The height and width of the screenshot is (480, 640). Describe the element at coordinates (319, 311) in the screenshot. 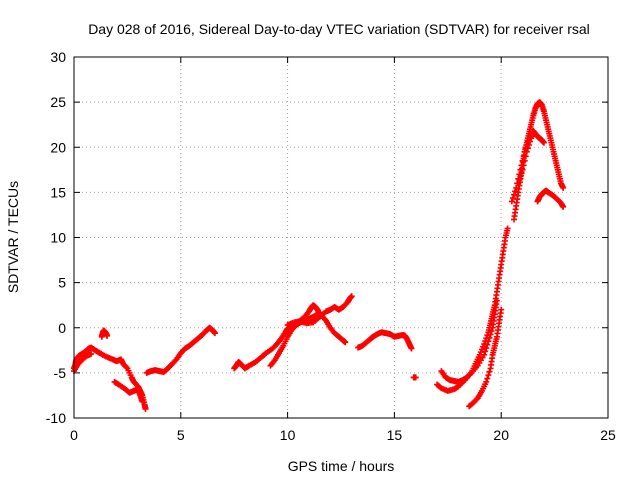

I see `series-segment-f2` at that location.